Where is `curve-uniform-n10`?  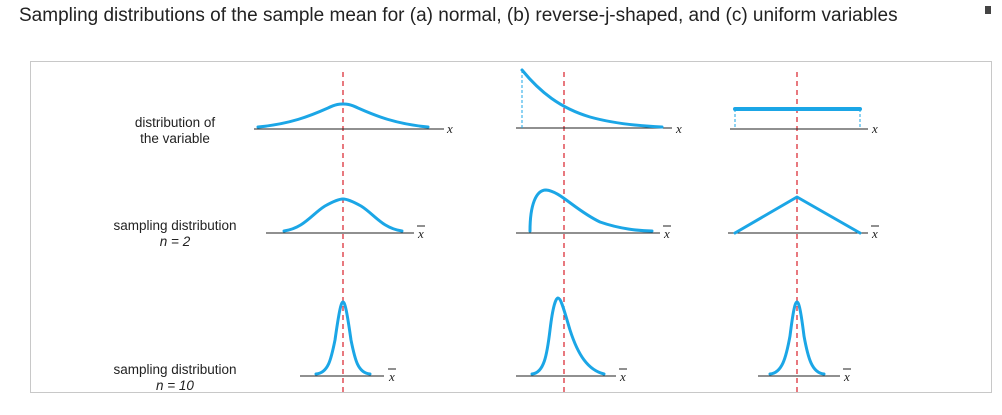 curve-uniform-n10 is located at coordinates (797, 338).